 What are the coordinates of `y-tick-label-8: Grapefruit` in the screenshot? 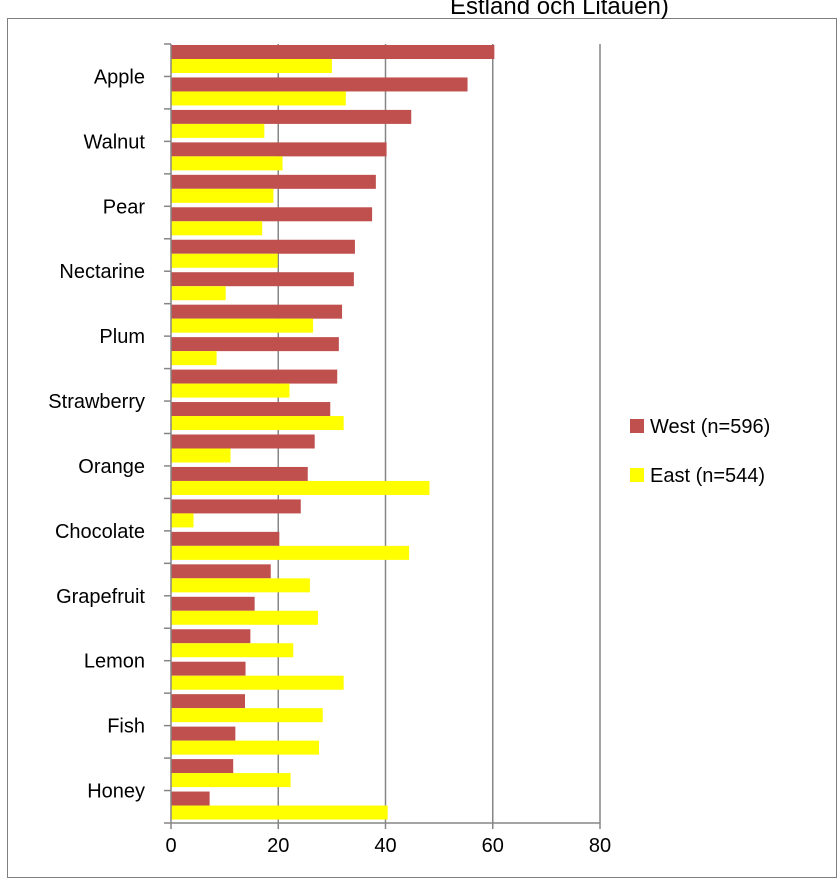 It's located at (100, 597).